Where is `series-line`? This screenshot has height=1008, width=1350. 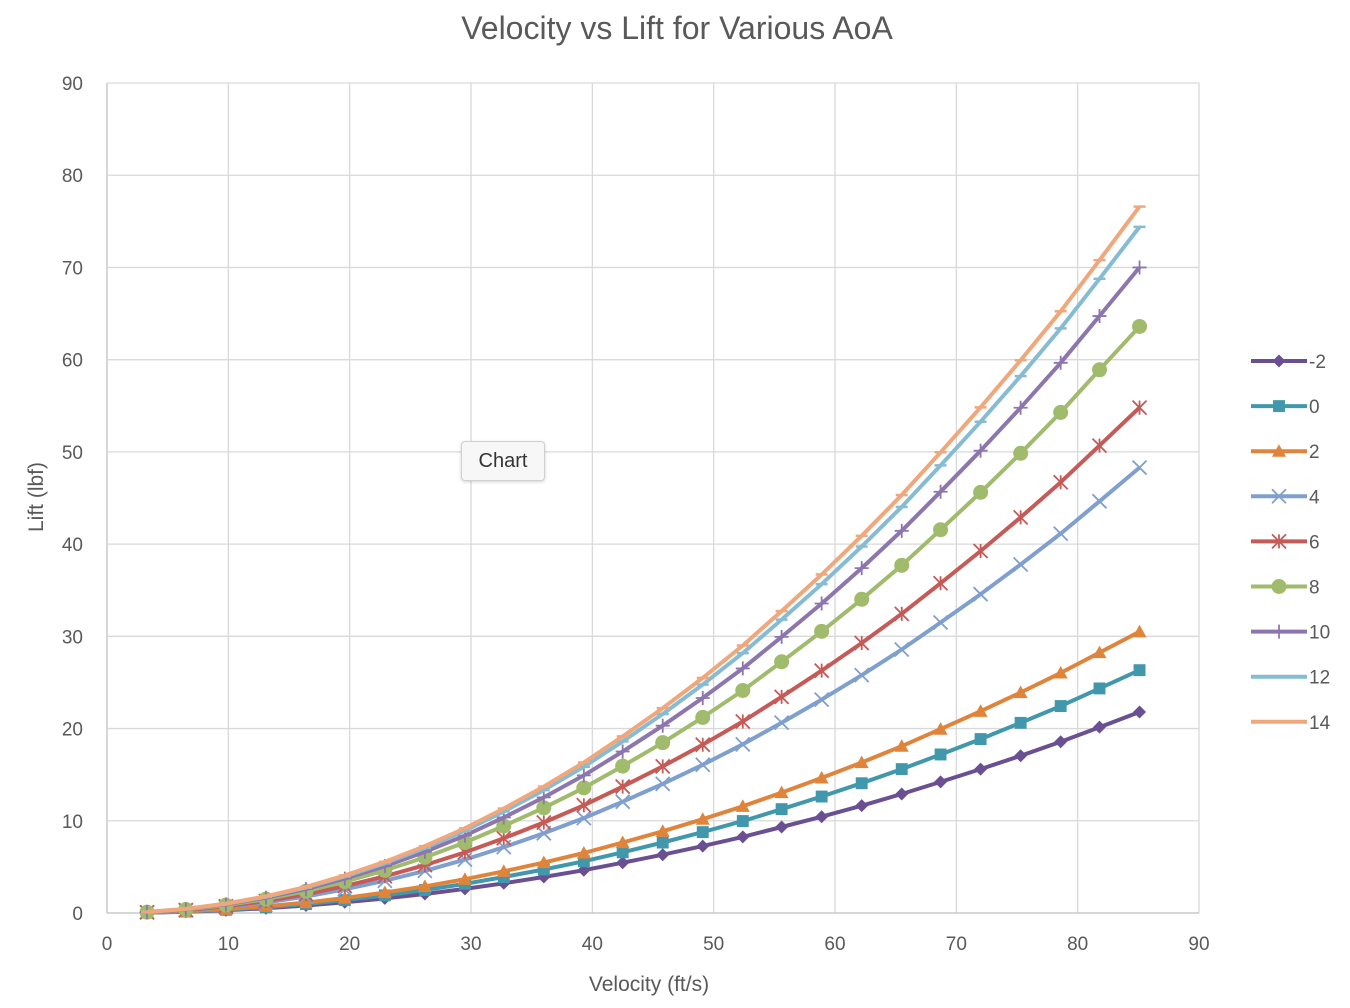 series-line is located at coordinates (643, 812).